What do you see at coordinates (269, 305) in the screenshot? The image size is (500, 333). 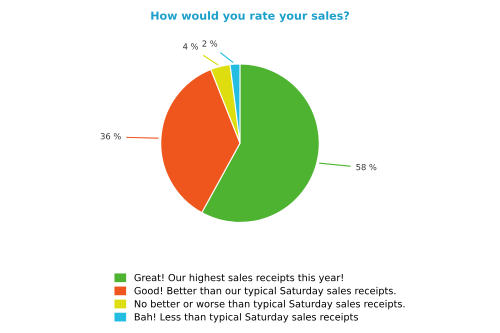 I see `legend-label: No better or worse than typical Saturday sales receipts.` at bounding box center [269, 305].